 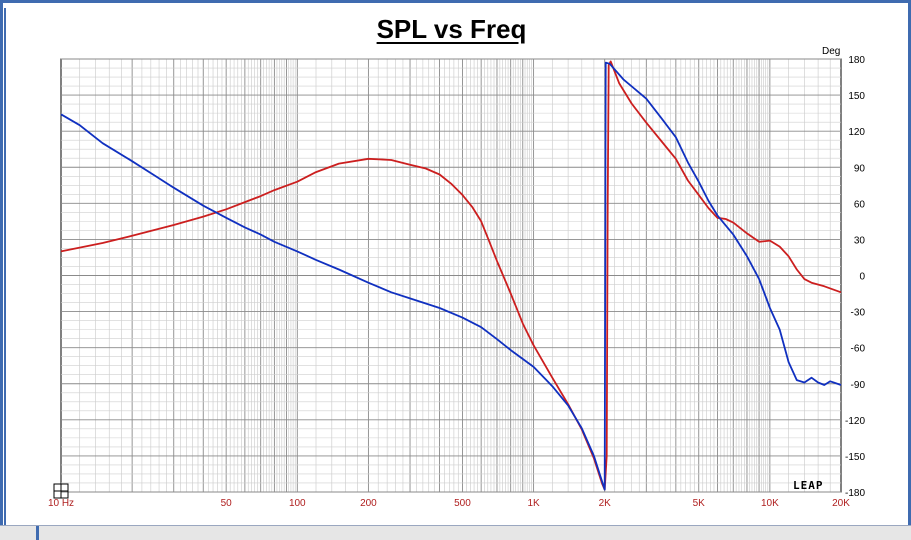 What do you see at coordinates (831, 51) in the screenshot?
I see `y-axis-unit-label: Deg` at bounding box center [831, 51].